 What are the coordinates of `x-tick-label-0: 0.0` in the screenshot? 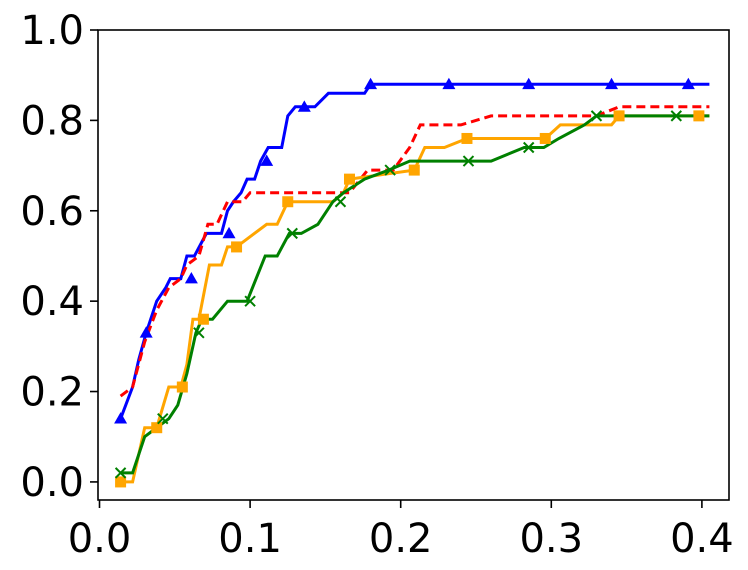 It's located at (100, 539).